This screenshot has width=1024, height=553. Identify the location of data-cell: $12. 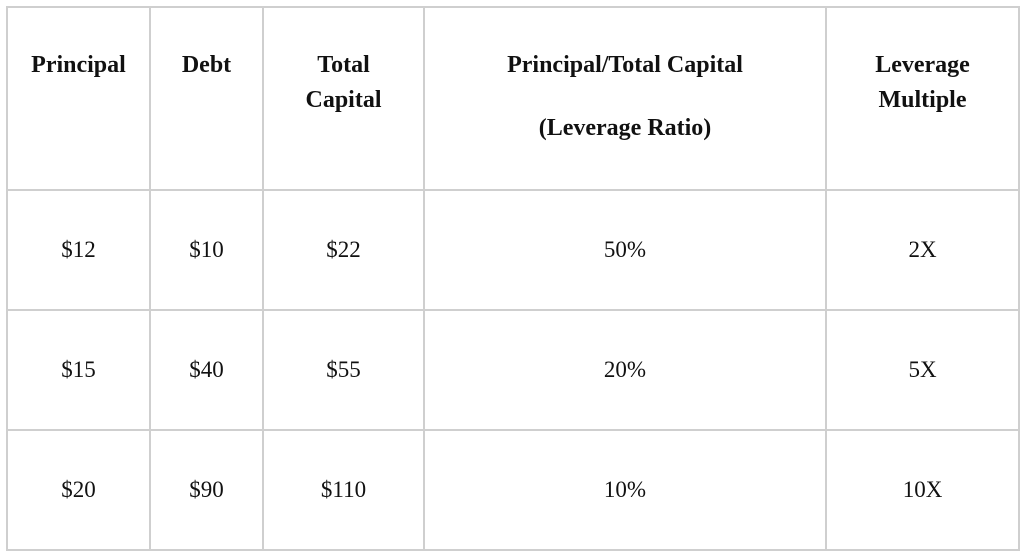
(78, 250).